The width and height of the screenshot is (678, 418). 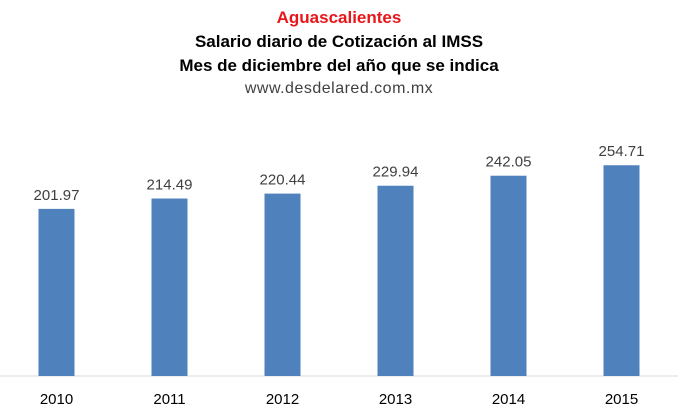 I want to click on x-tick-label-2013: 2013, so click(x=395, y=399).